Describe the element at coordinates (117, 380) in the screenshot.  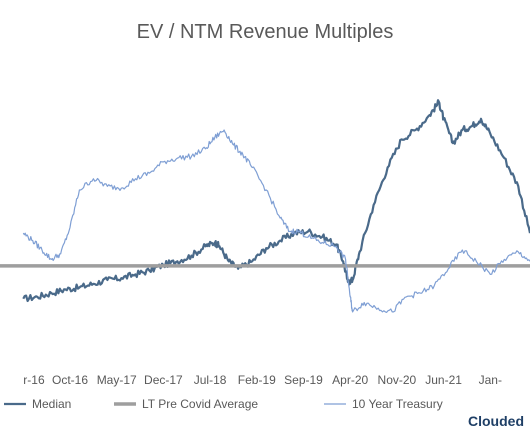
I see `x-tick-label: May-17` at that location.